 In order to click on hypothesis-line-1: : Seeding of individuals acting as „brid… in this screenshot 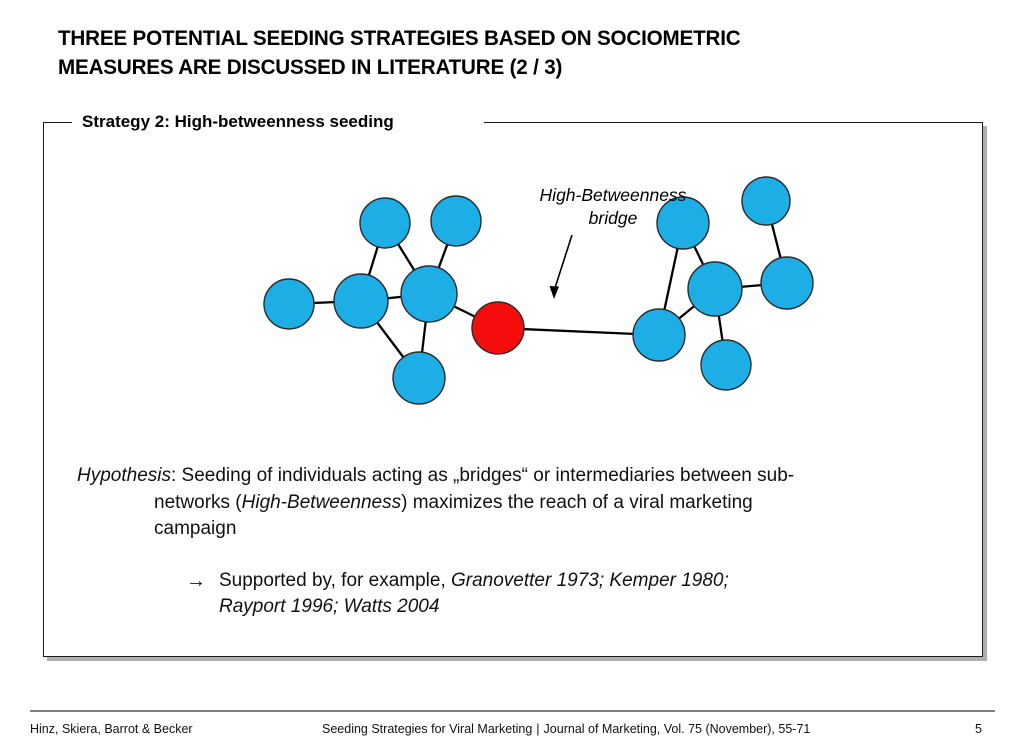, I will do `click(483, 475)`.